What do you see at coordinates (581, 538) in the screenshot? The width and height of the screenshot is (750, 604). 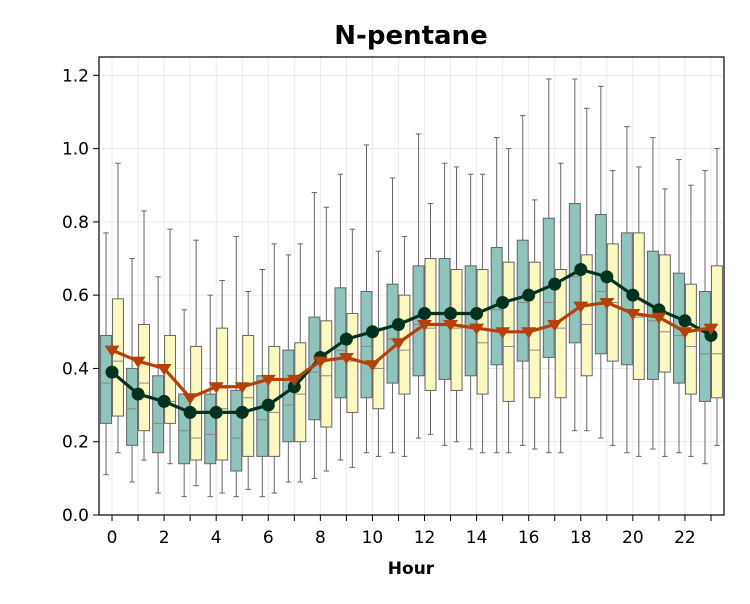 I see `x-tick-label: 18` at bounding box center [581, 538].